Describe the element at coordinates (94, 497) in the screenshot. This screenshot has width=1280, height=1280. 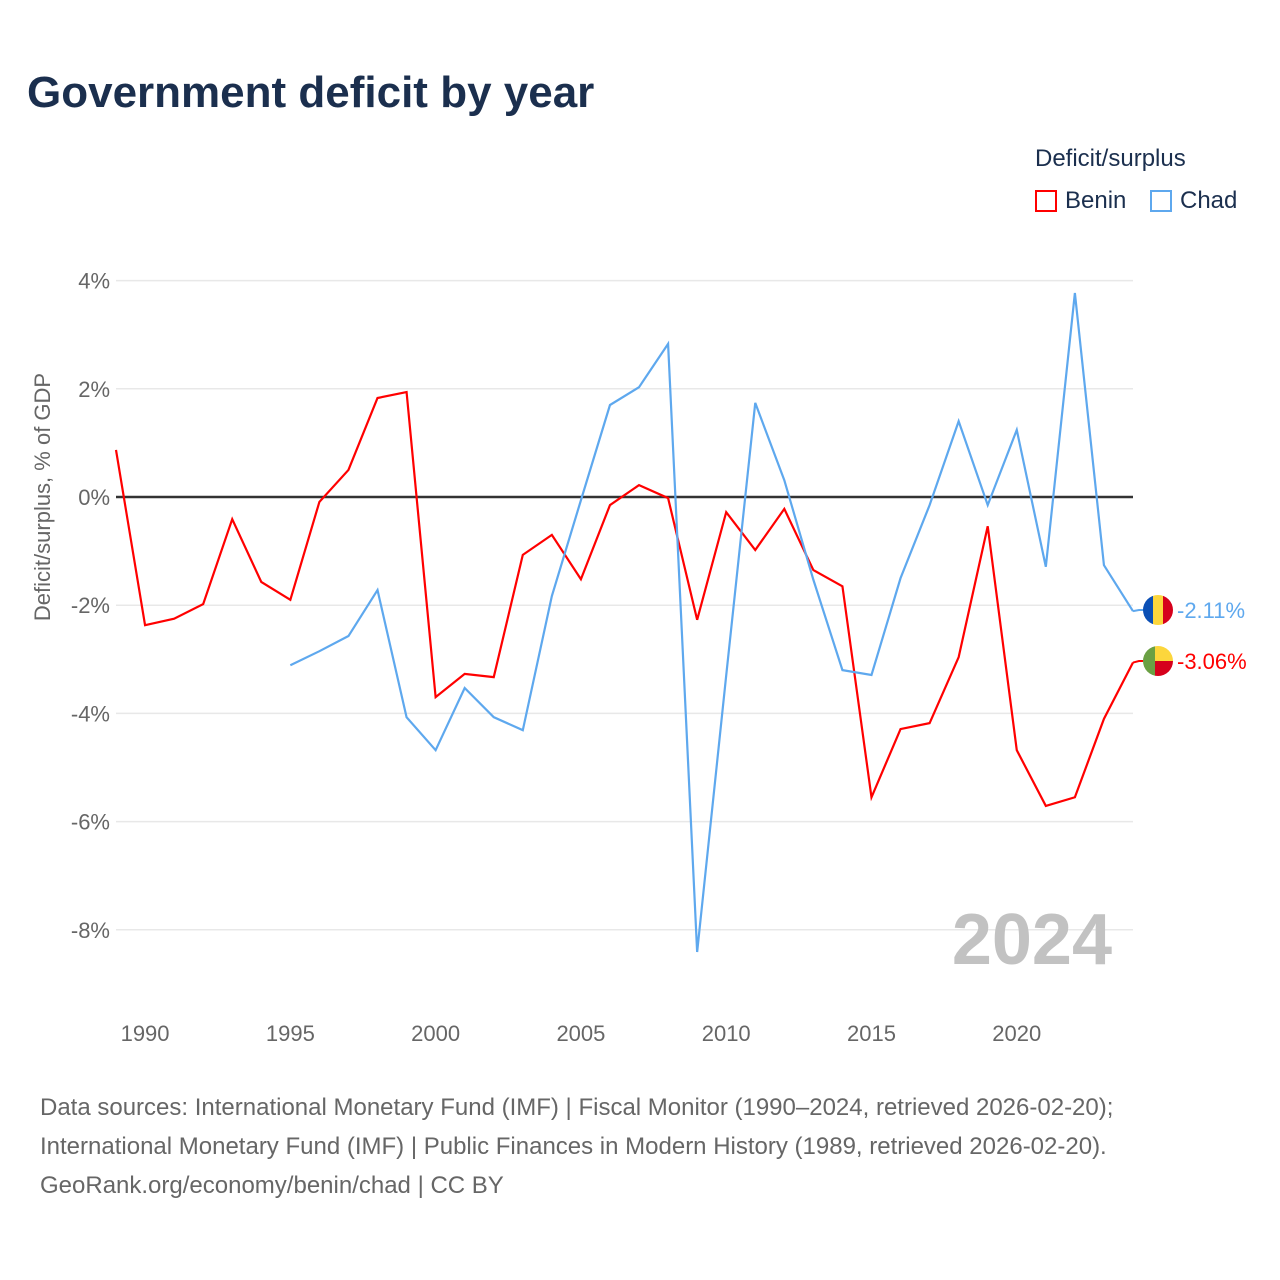
I see `y-tick-label: 0%` at that location.